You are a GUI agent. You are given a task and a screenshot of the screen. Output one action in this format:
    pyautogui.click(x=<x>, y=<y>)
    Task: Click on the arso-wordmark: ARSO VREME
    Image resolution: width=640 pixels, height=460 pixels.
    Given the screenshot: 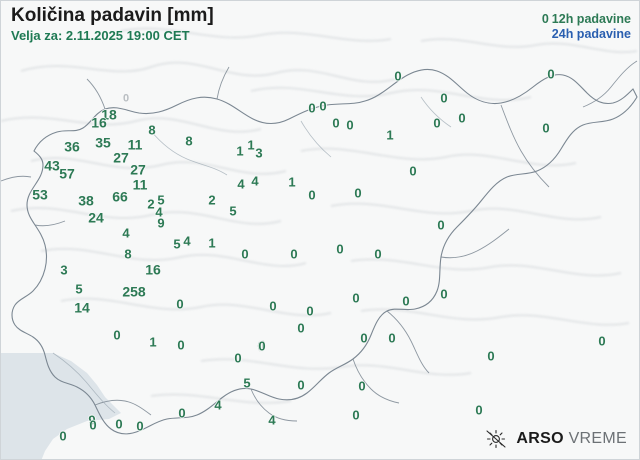 What is the action you would take?
    pyautogui.click(x=571, y=439)
    